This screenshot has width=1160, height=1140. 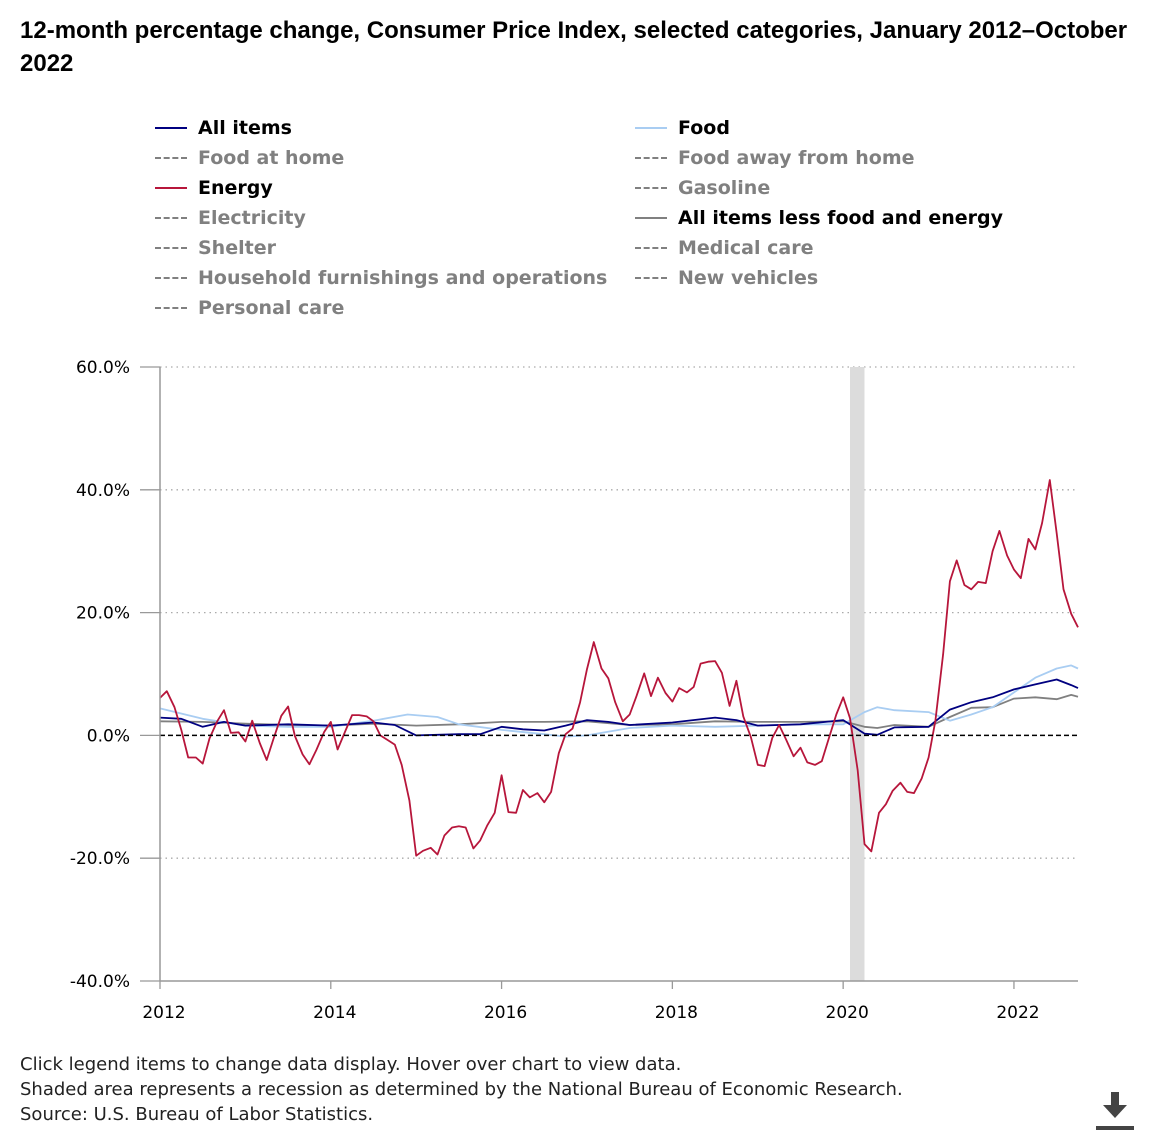 I want to click on legend-item-food-at-home: Food at home, so click(x=249, y=158).